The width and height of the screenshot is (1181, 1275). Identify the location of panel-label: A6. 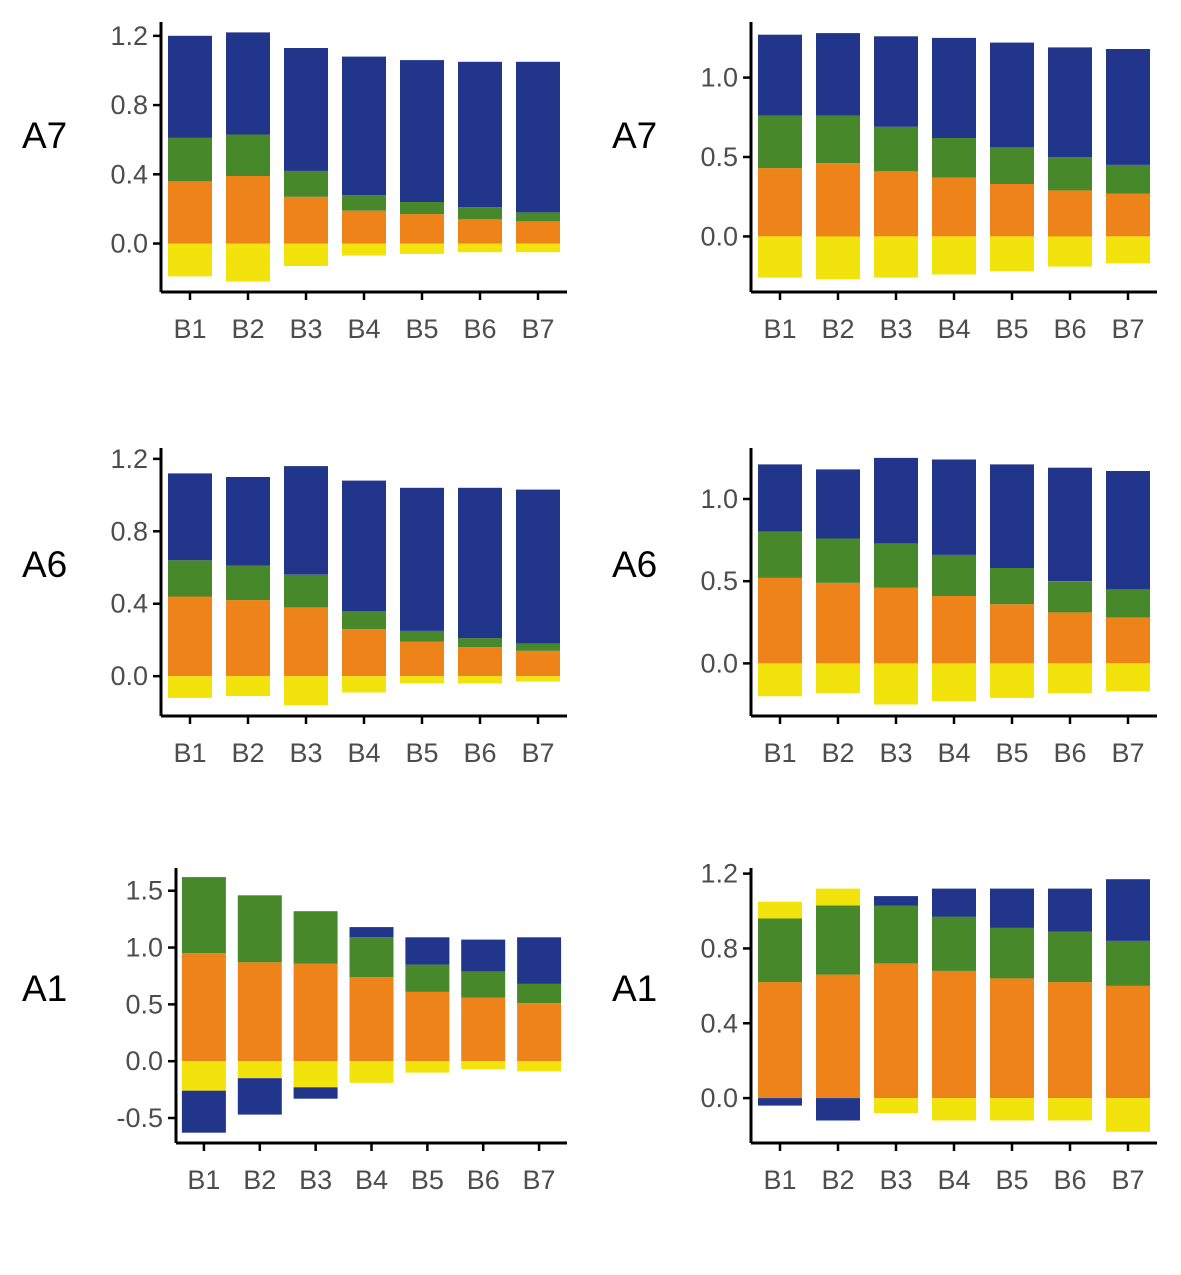
(44, 564).